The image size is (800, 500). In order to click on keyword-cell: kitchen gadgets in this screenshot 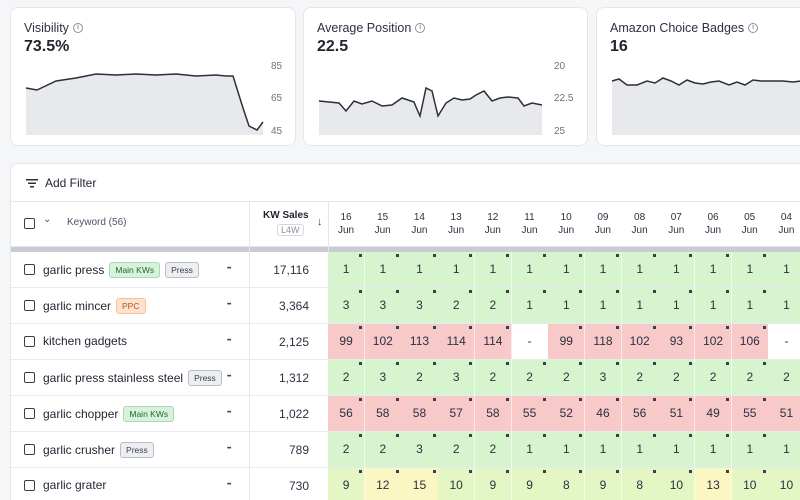, I will do `click(85, 341)`.